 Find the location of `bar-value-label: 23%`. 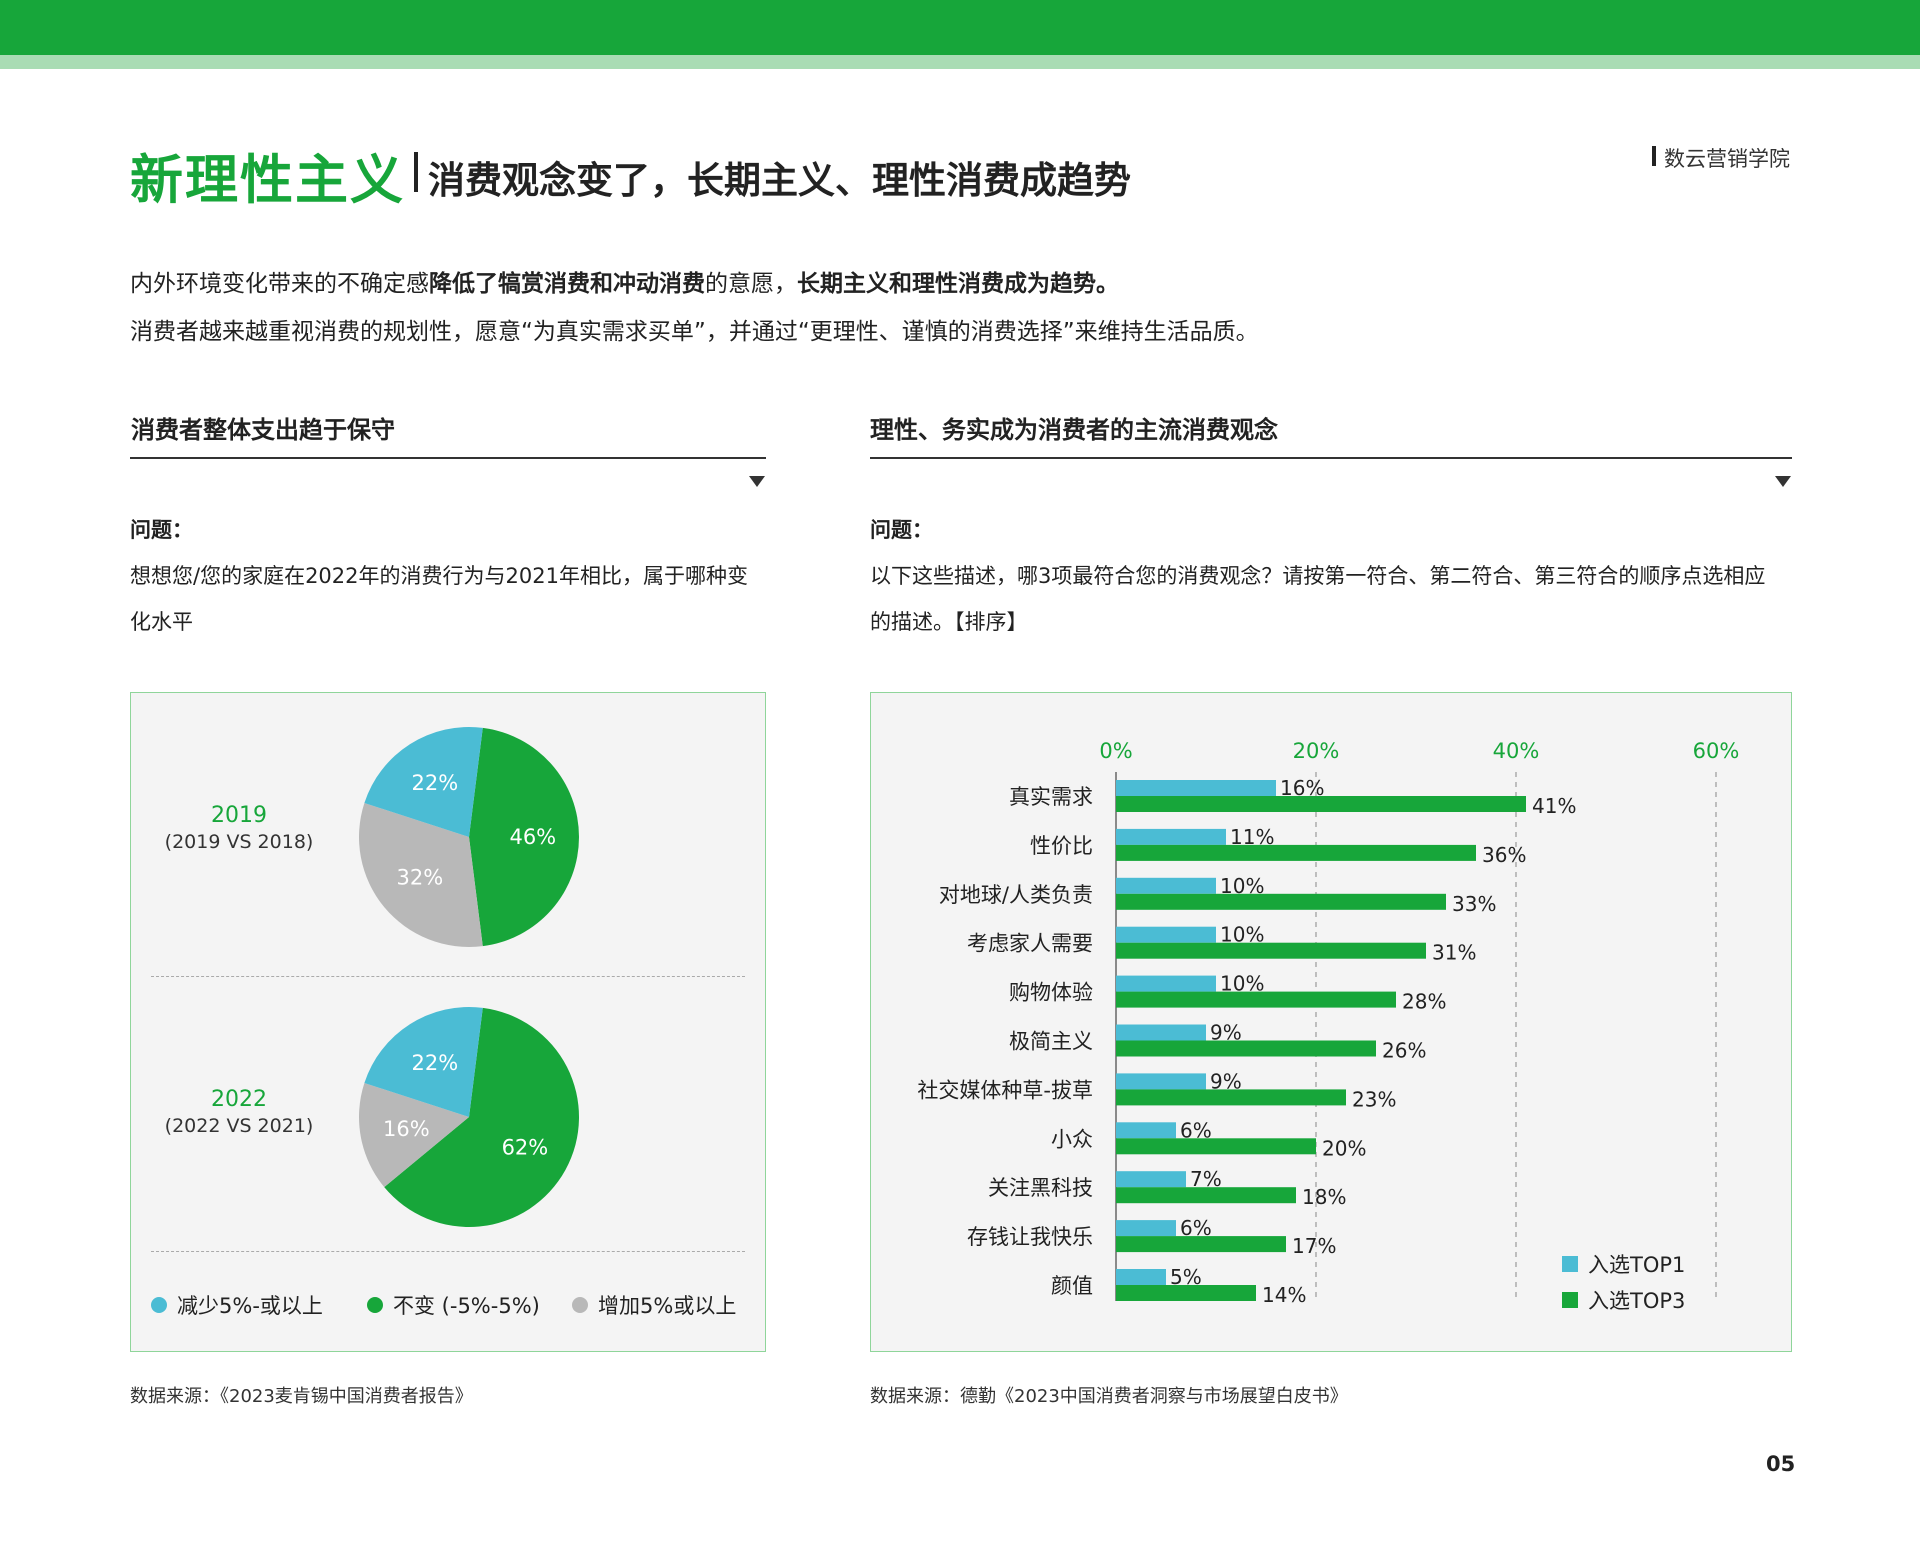

bar-value-label: 23% is located at coordinates (1374, 1099).